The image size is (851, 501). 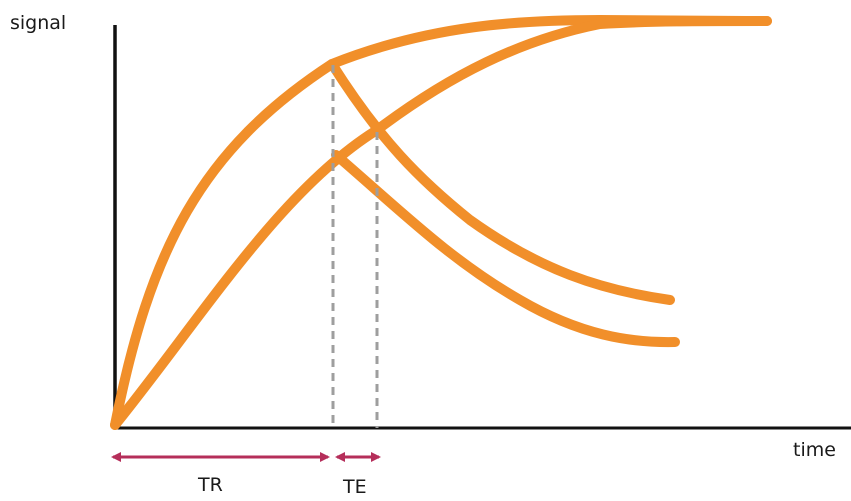 What do you see at coordinates (38, 23) in the screenshot?
I see `y-axis-label: signal` at bounding box center [38, 23].